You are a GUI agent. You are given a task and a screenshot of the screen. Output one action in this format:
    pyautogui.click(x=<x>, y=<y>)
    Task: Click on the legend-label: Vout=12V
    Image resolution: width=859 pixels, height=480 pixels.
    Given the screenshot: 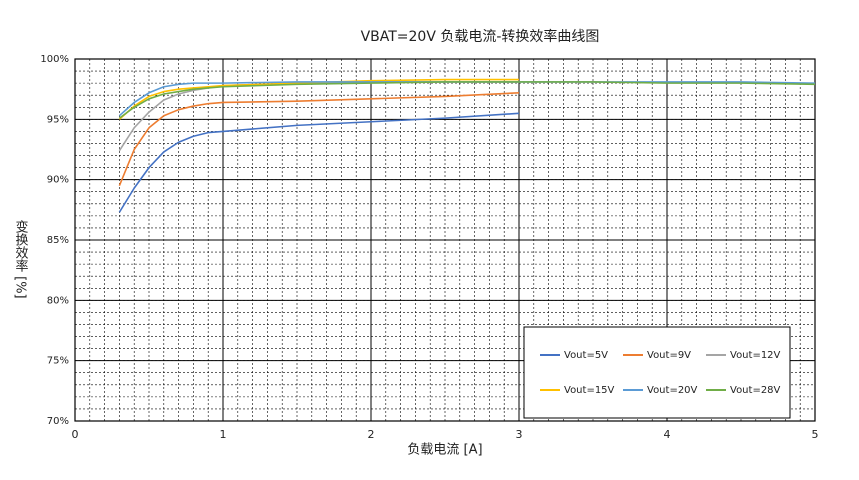 What is the action you would take?
    pyautogui.click(x=755, y=355)
    